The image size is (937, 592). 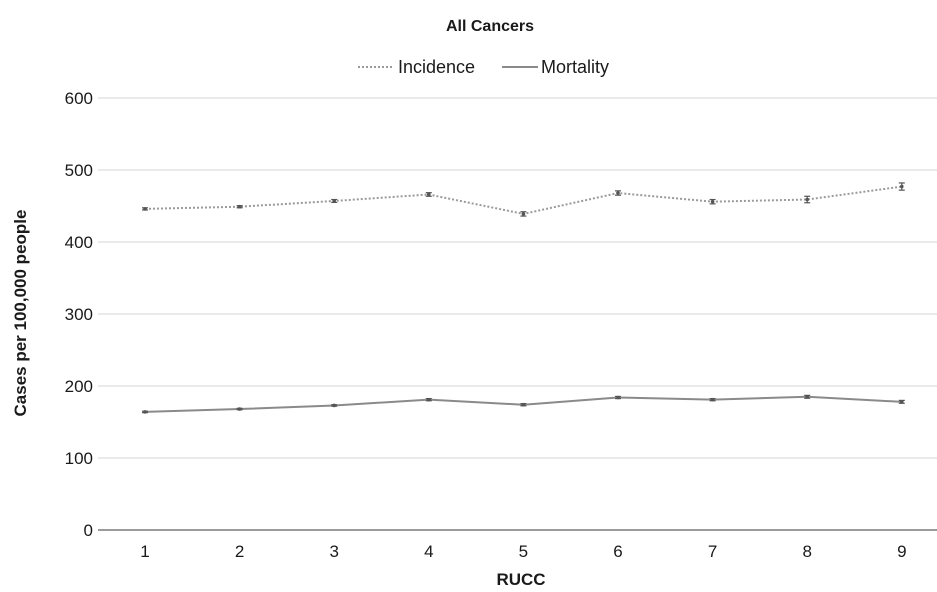 I want to click on y-tick-label: 500, so click(x=79, y=170).